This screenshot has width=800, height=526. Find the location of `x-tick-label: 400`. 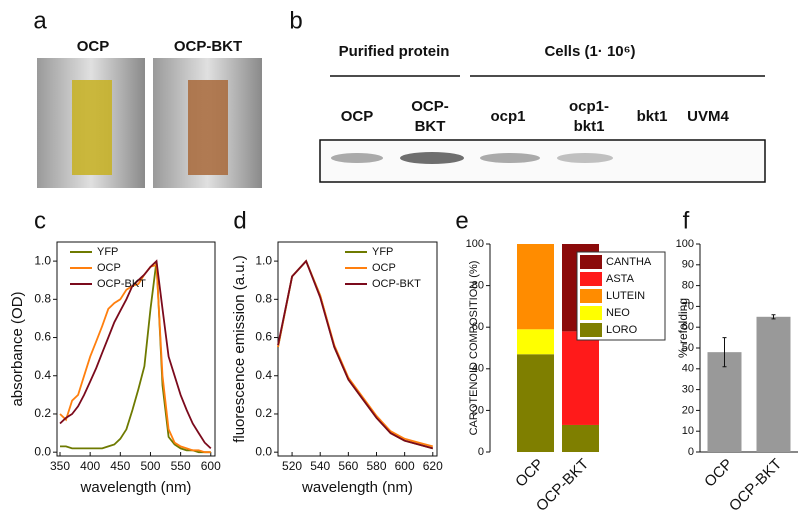

x-tick-label: 400 is located at coordinates (90, 466).